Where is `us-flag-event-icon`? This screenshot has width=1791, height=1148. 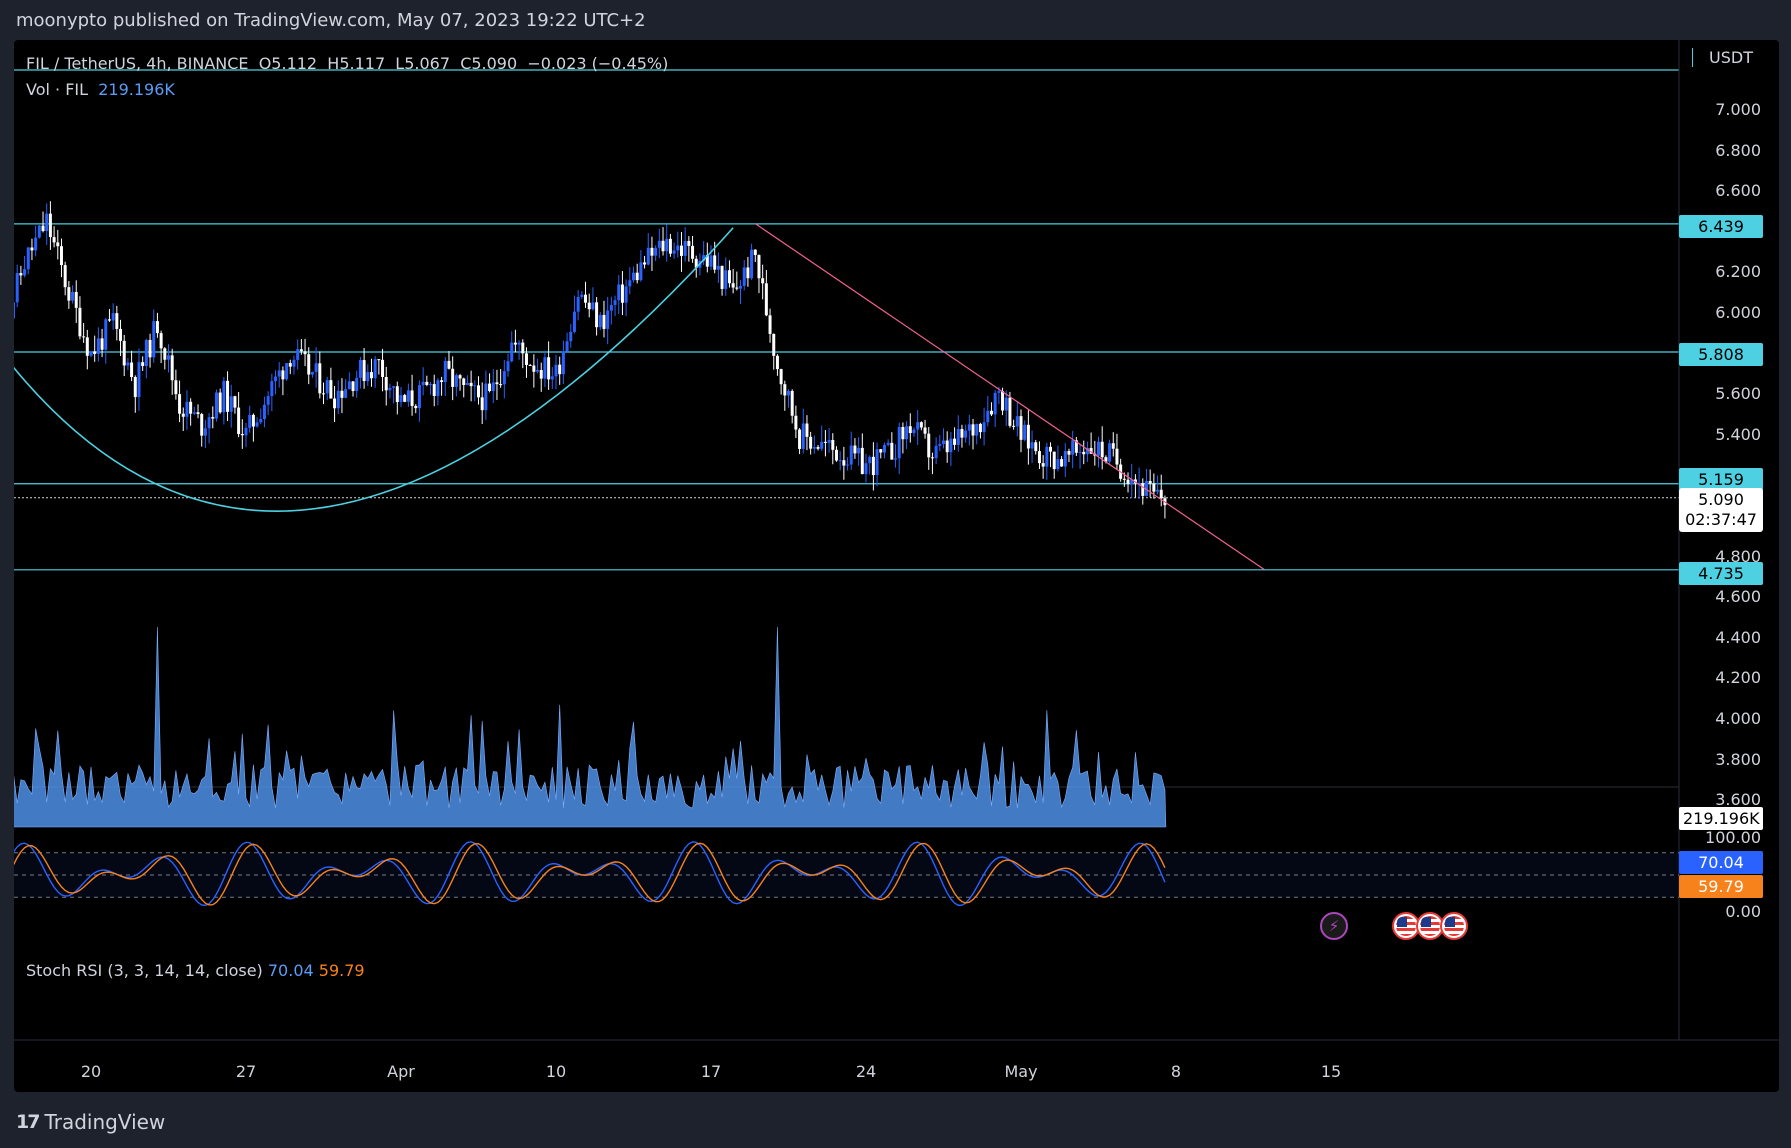
us-flag-event-icon is located at coordinates (1454, 926).